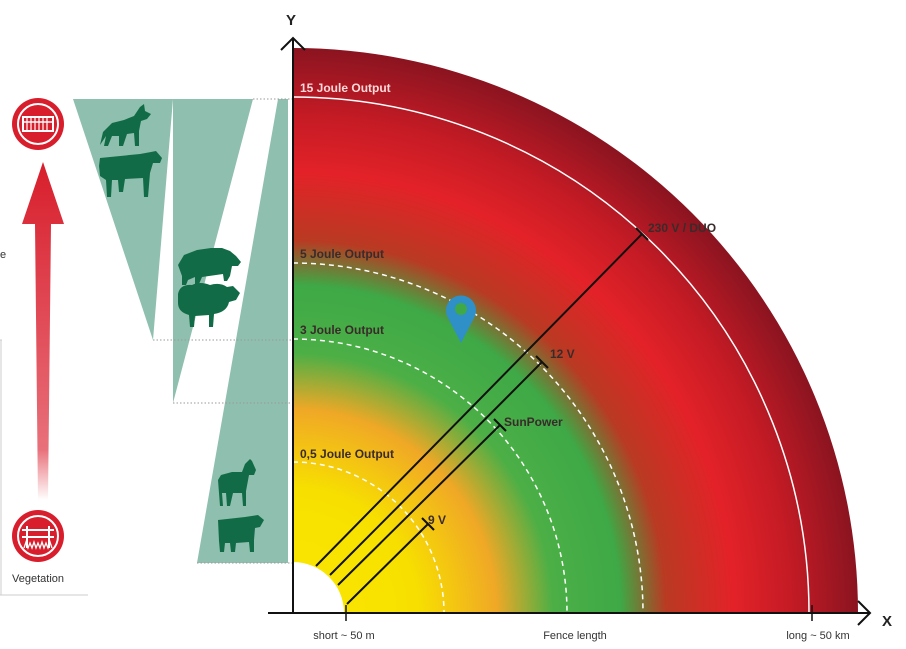  What do you see at coordinates (887, 621) in the screenshot?
I see `x-axis-label: X` at bounding box center [887, 621].